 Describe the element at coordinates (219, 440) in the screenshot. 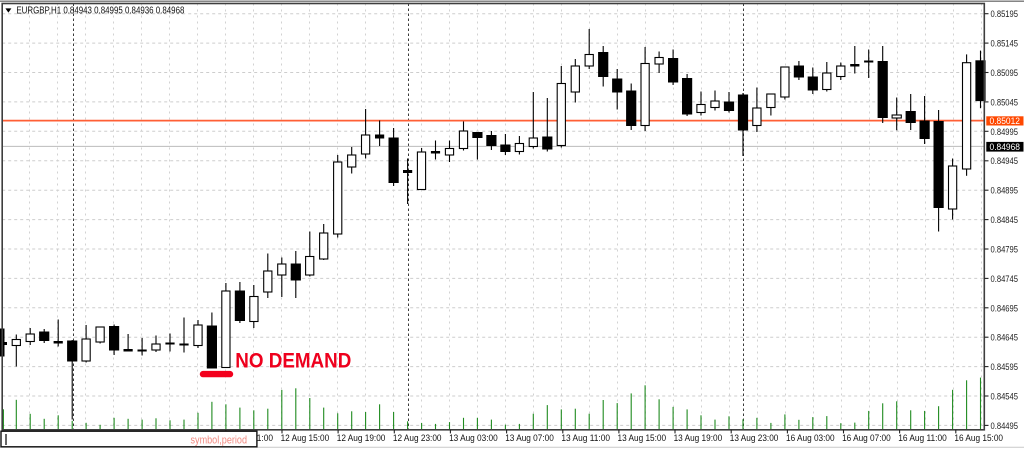

I see `svg-text: symbol,period` at that location.